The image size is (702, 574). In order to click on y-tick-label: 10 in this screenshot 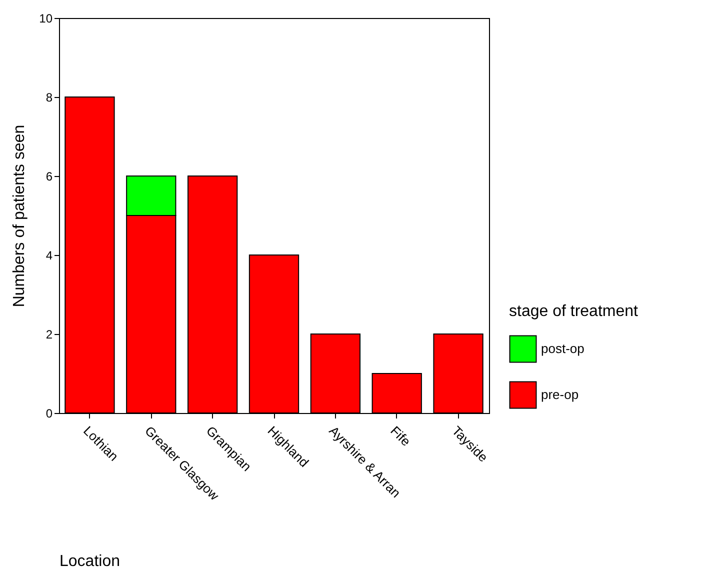, I will do `click(46, 19)`.